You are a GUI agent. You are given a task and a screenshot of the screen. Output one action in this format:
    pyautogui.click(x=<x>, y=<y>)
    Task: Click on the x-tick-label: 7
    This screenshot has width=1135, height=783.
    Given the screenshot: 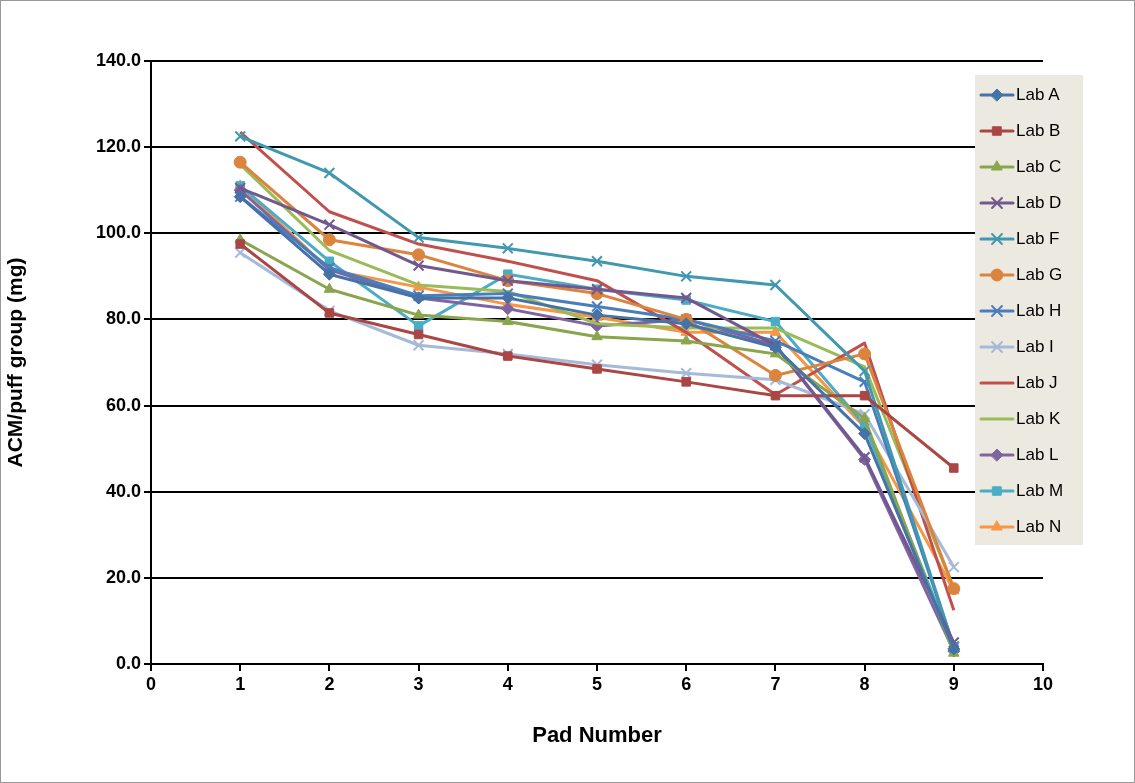 What is the action you would take?
    pyautogui.click(x=775, y=683)
    